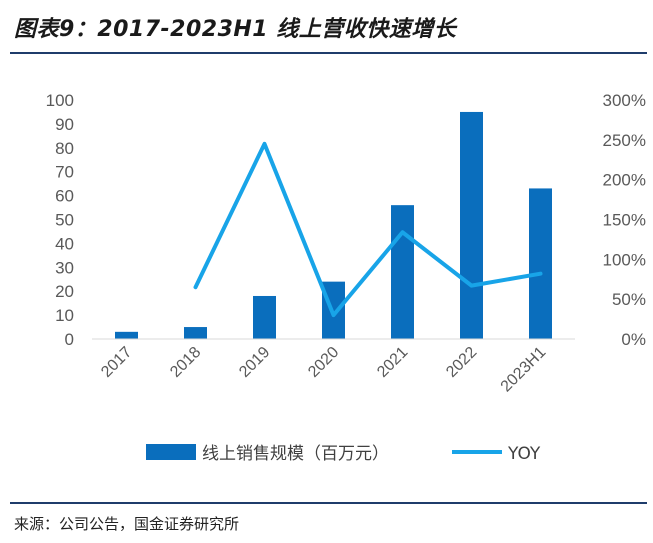 Image resolution: width=653 pixels, height=543 pixels. I want to click on footer-rule, so click(328, 503).